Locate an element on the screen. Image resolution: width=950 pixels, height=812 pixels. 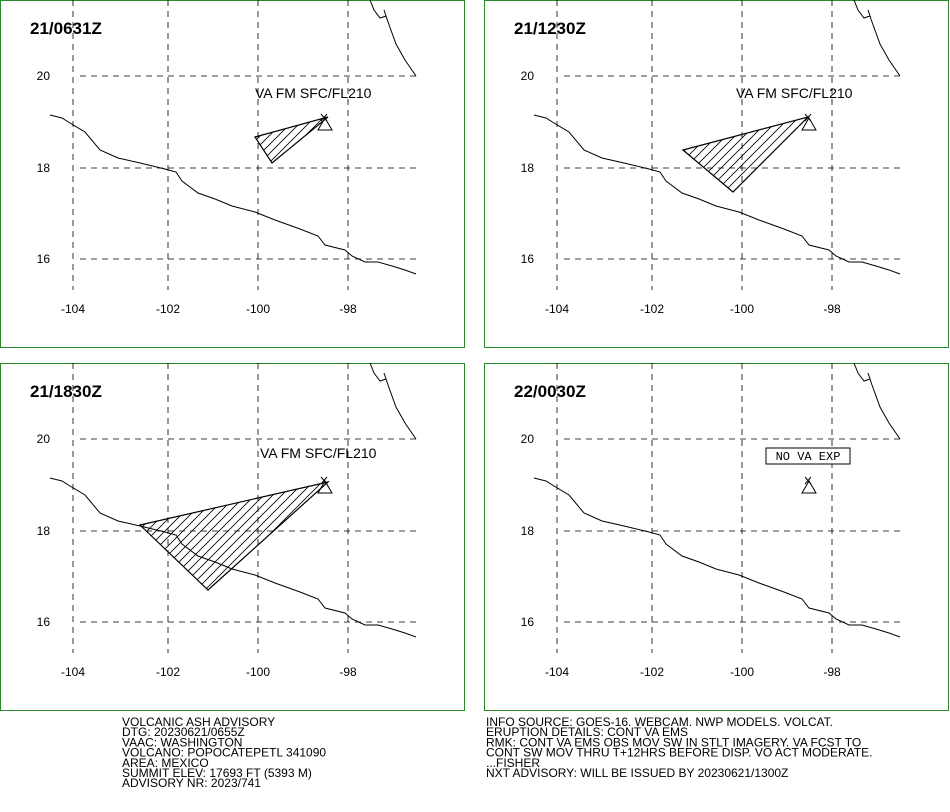
advisory-line: VOLCANO: POPOCATEPETL 341090 is located at coordinates (224, 753).